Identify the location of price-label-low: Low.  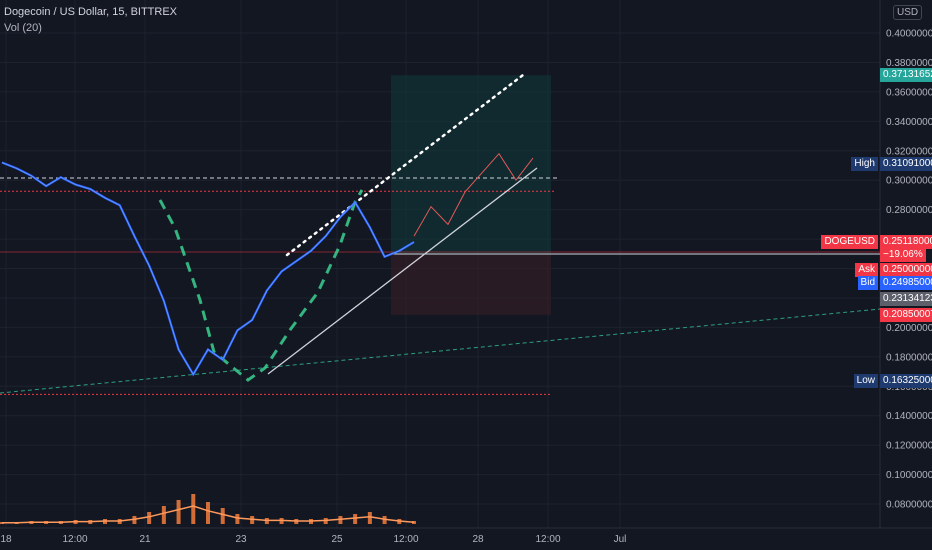
(865, 381).